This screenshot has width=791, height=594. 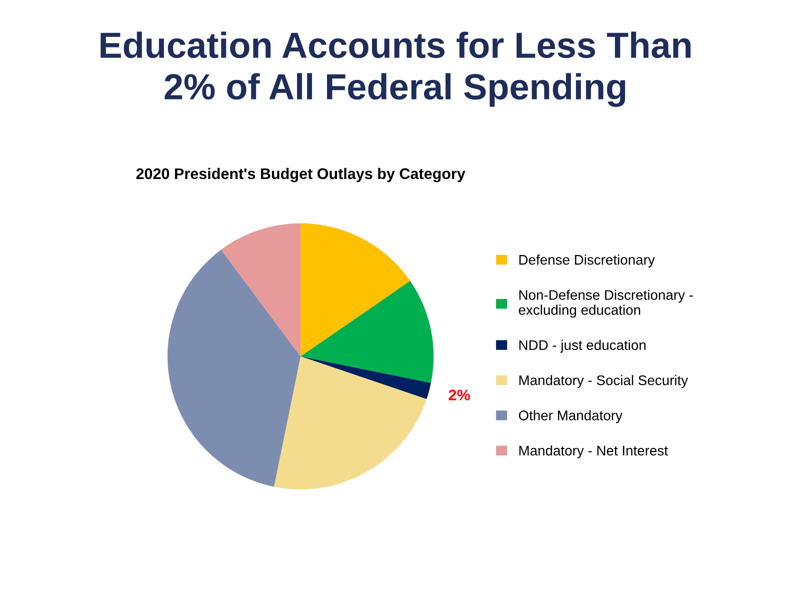 I want to click on chart-subtitle: 2020 President's Budget Outlays by Category, so click(x=301, y=175).